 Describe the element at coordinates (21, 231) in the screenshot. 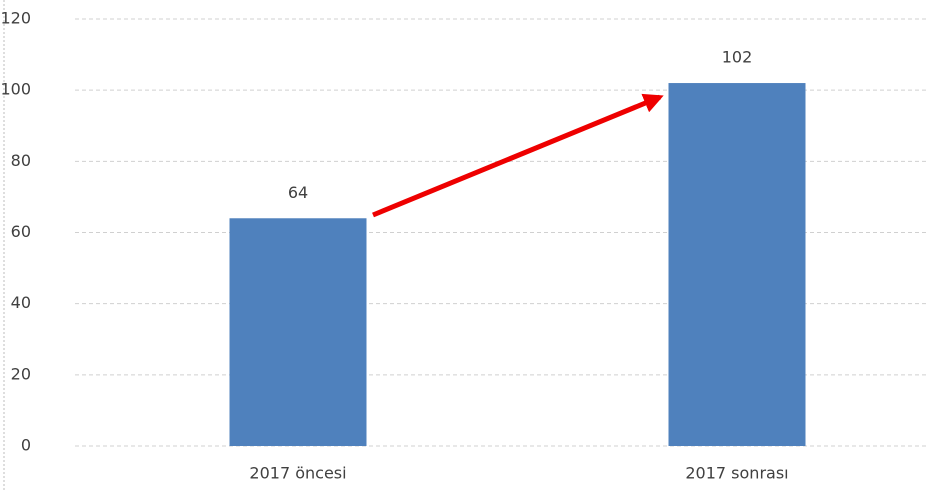

I see `y-tick-label: 60` at that location.